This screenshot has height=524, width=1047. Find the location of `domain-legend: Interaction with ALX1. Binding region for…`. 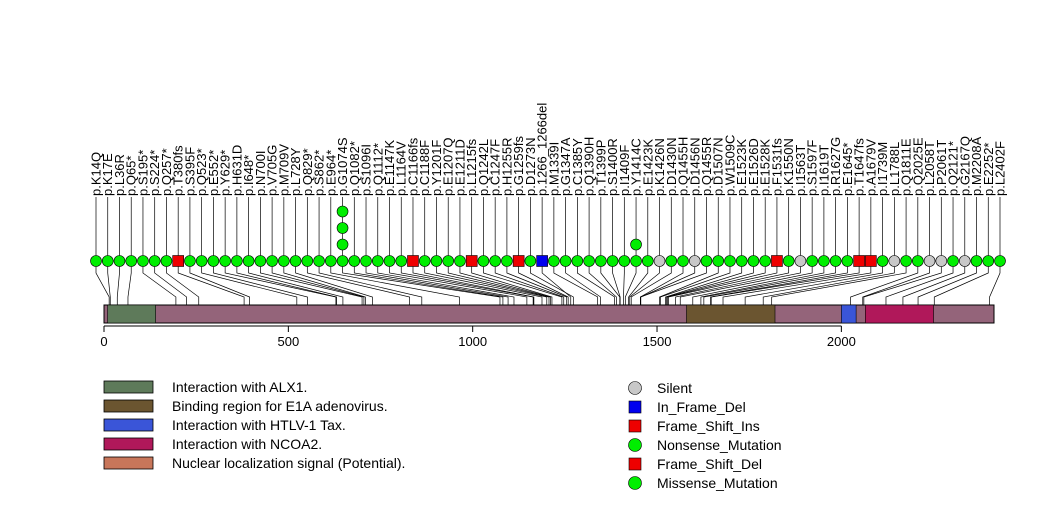

domain-legend: Interaction with ALX1. Binding region for… is located at coordinates (254, 425).